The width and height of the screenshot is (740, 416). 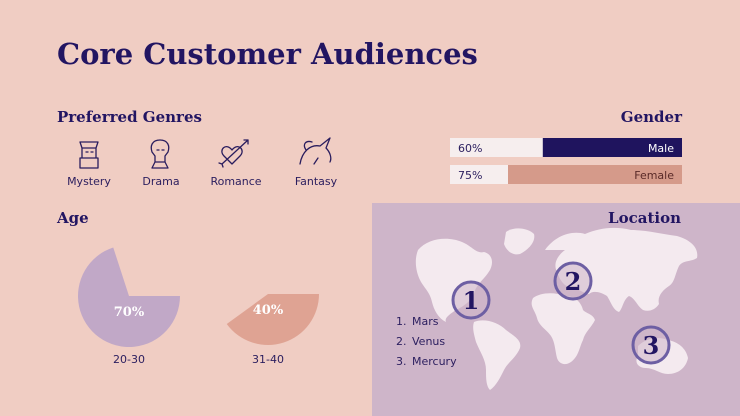 I want to click on genres-heading: Preferred Genres, so click(x=129, y=117).